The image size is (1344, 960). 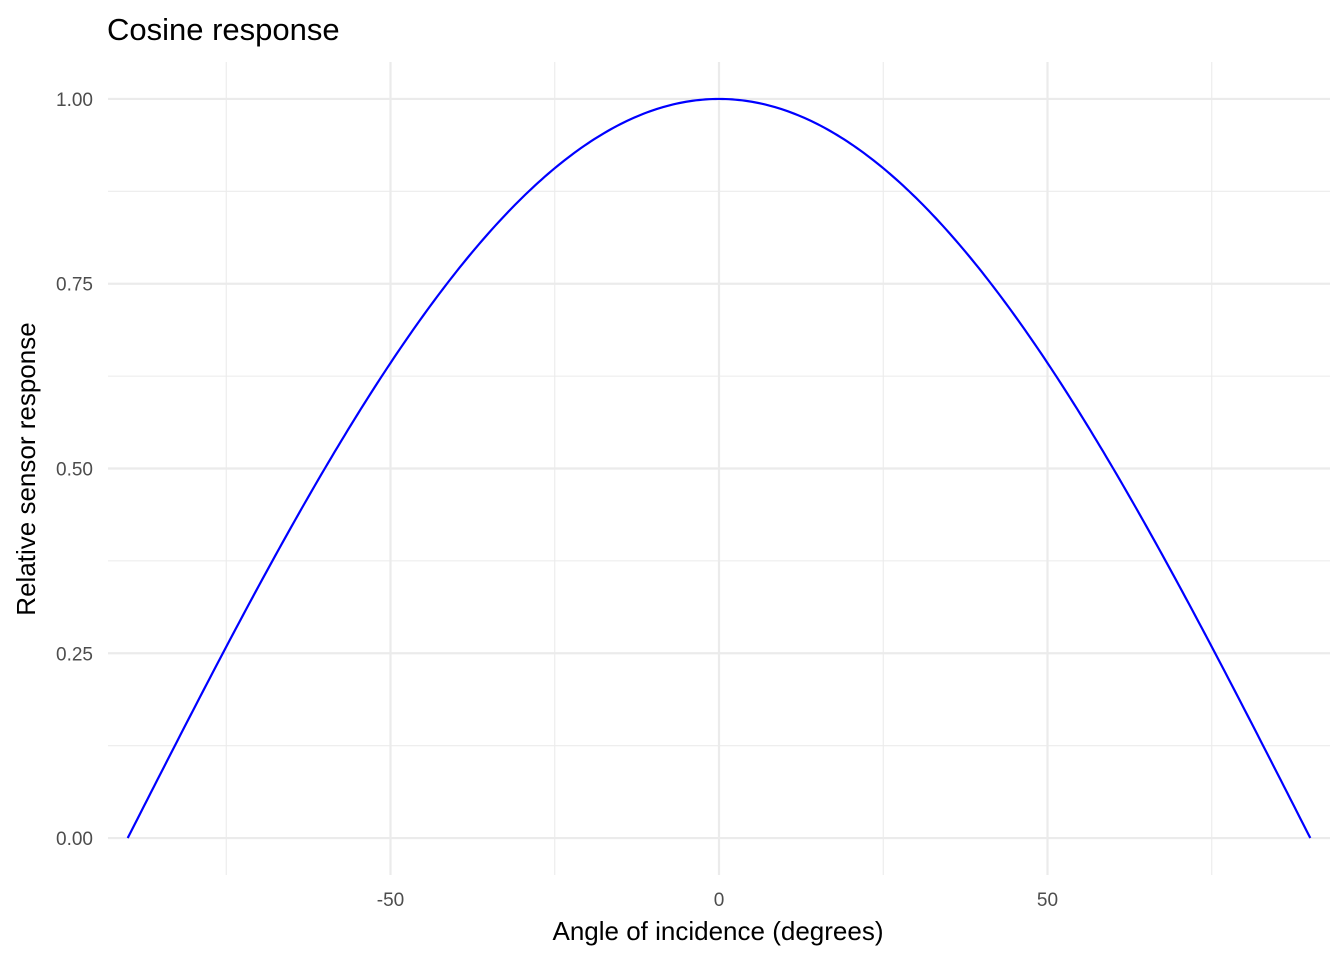 I want to click on x-tick-label: -50, so click(x=390, y=900).